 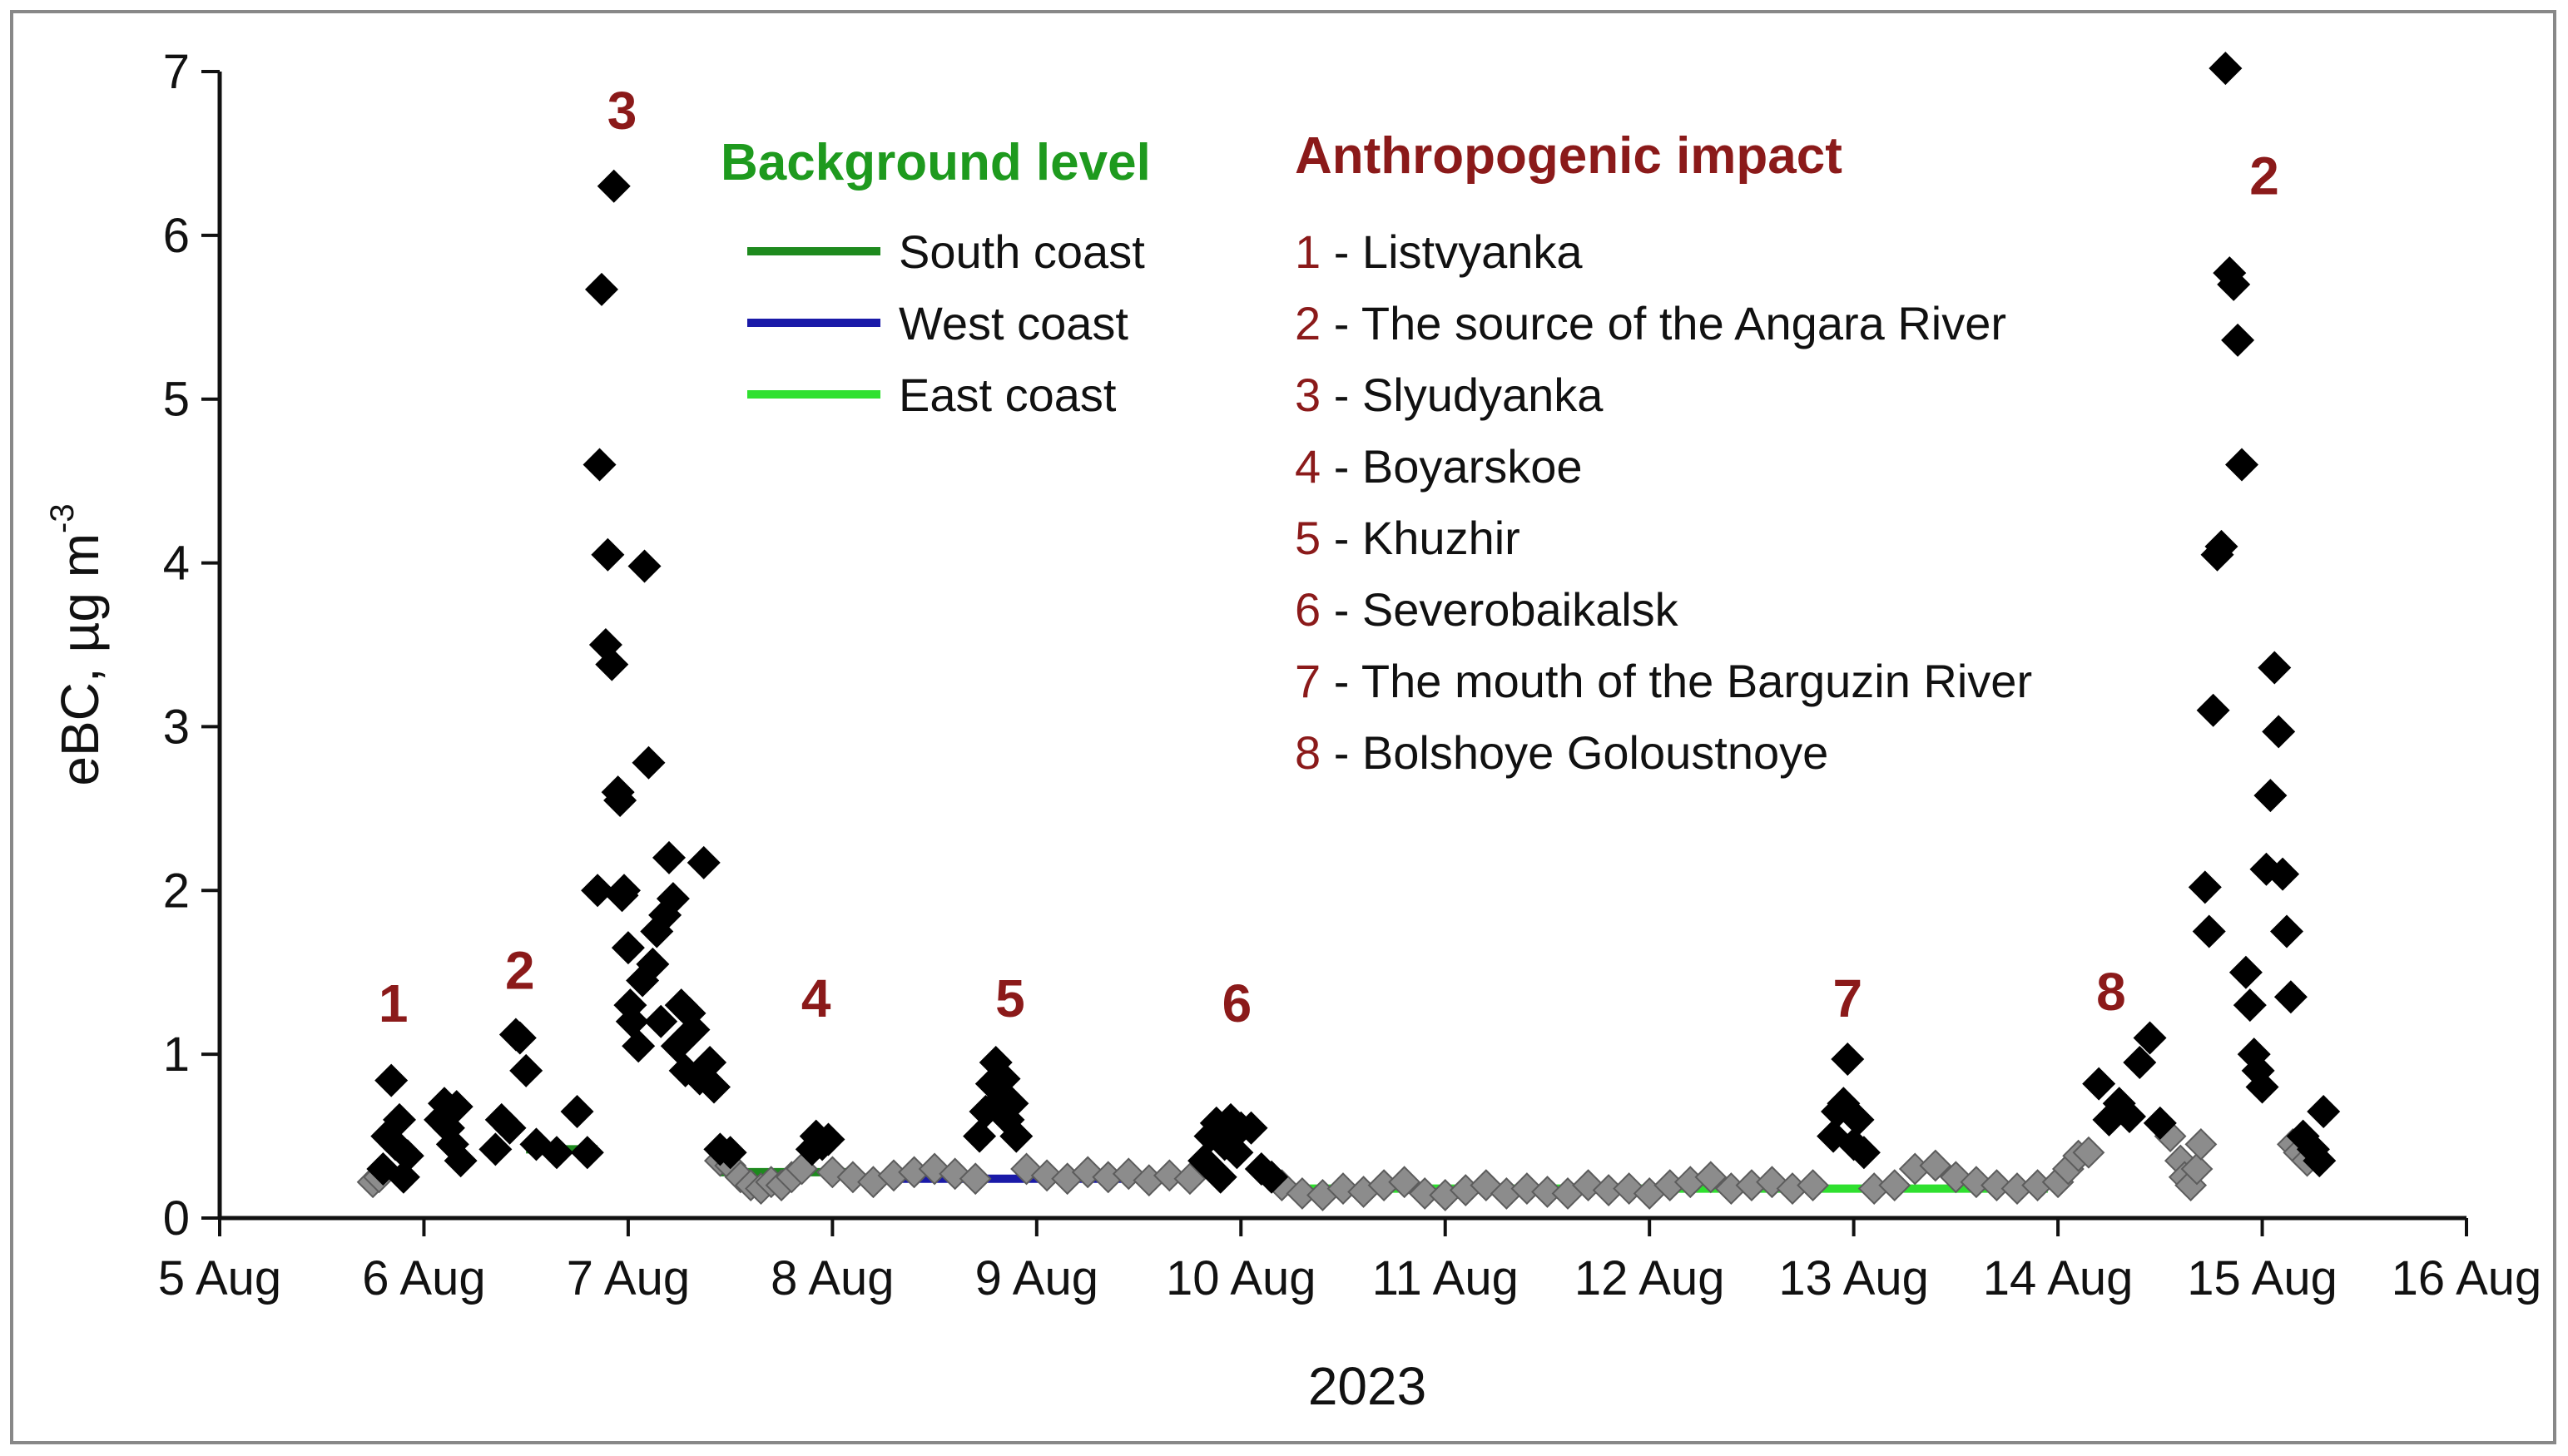 I want to click on legend-anthropogenic-item: 1 - Listvyanka, so click(x=1439, y=251).